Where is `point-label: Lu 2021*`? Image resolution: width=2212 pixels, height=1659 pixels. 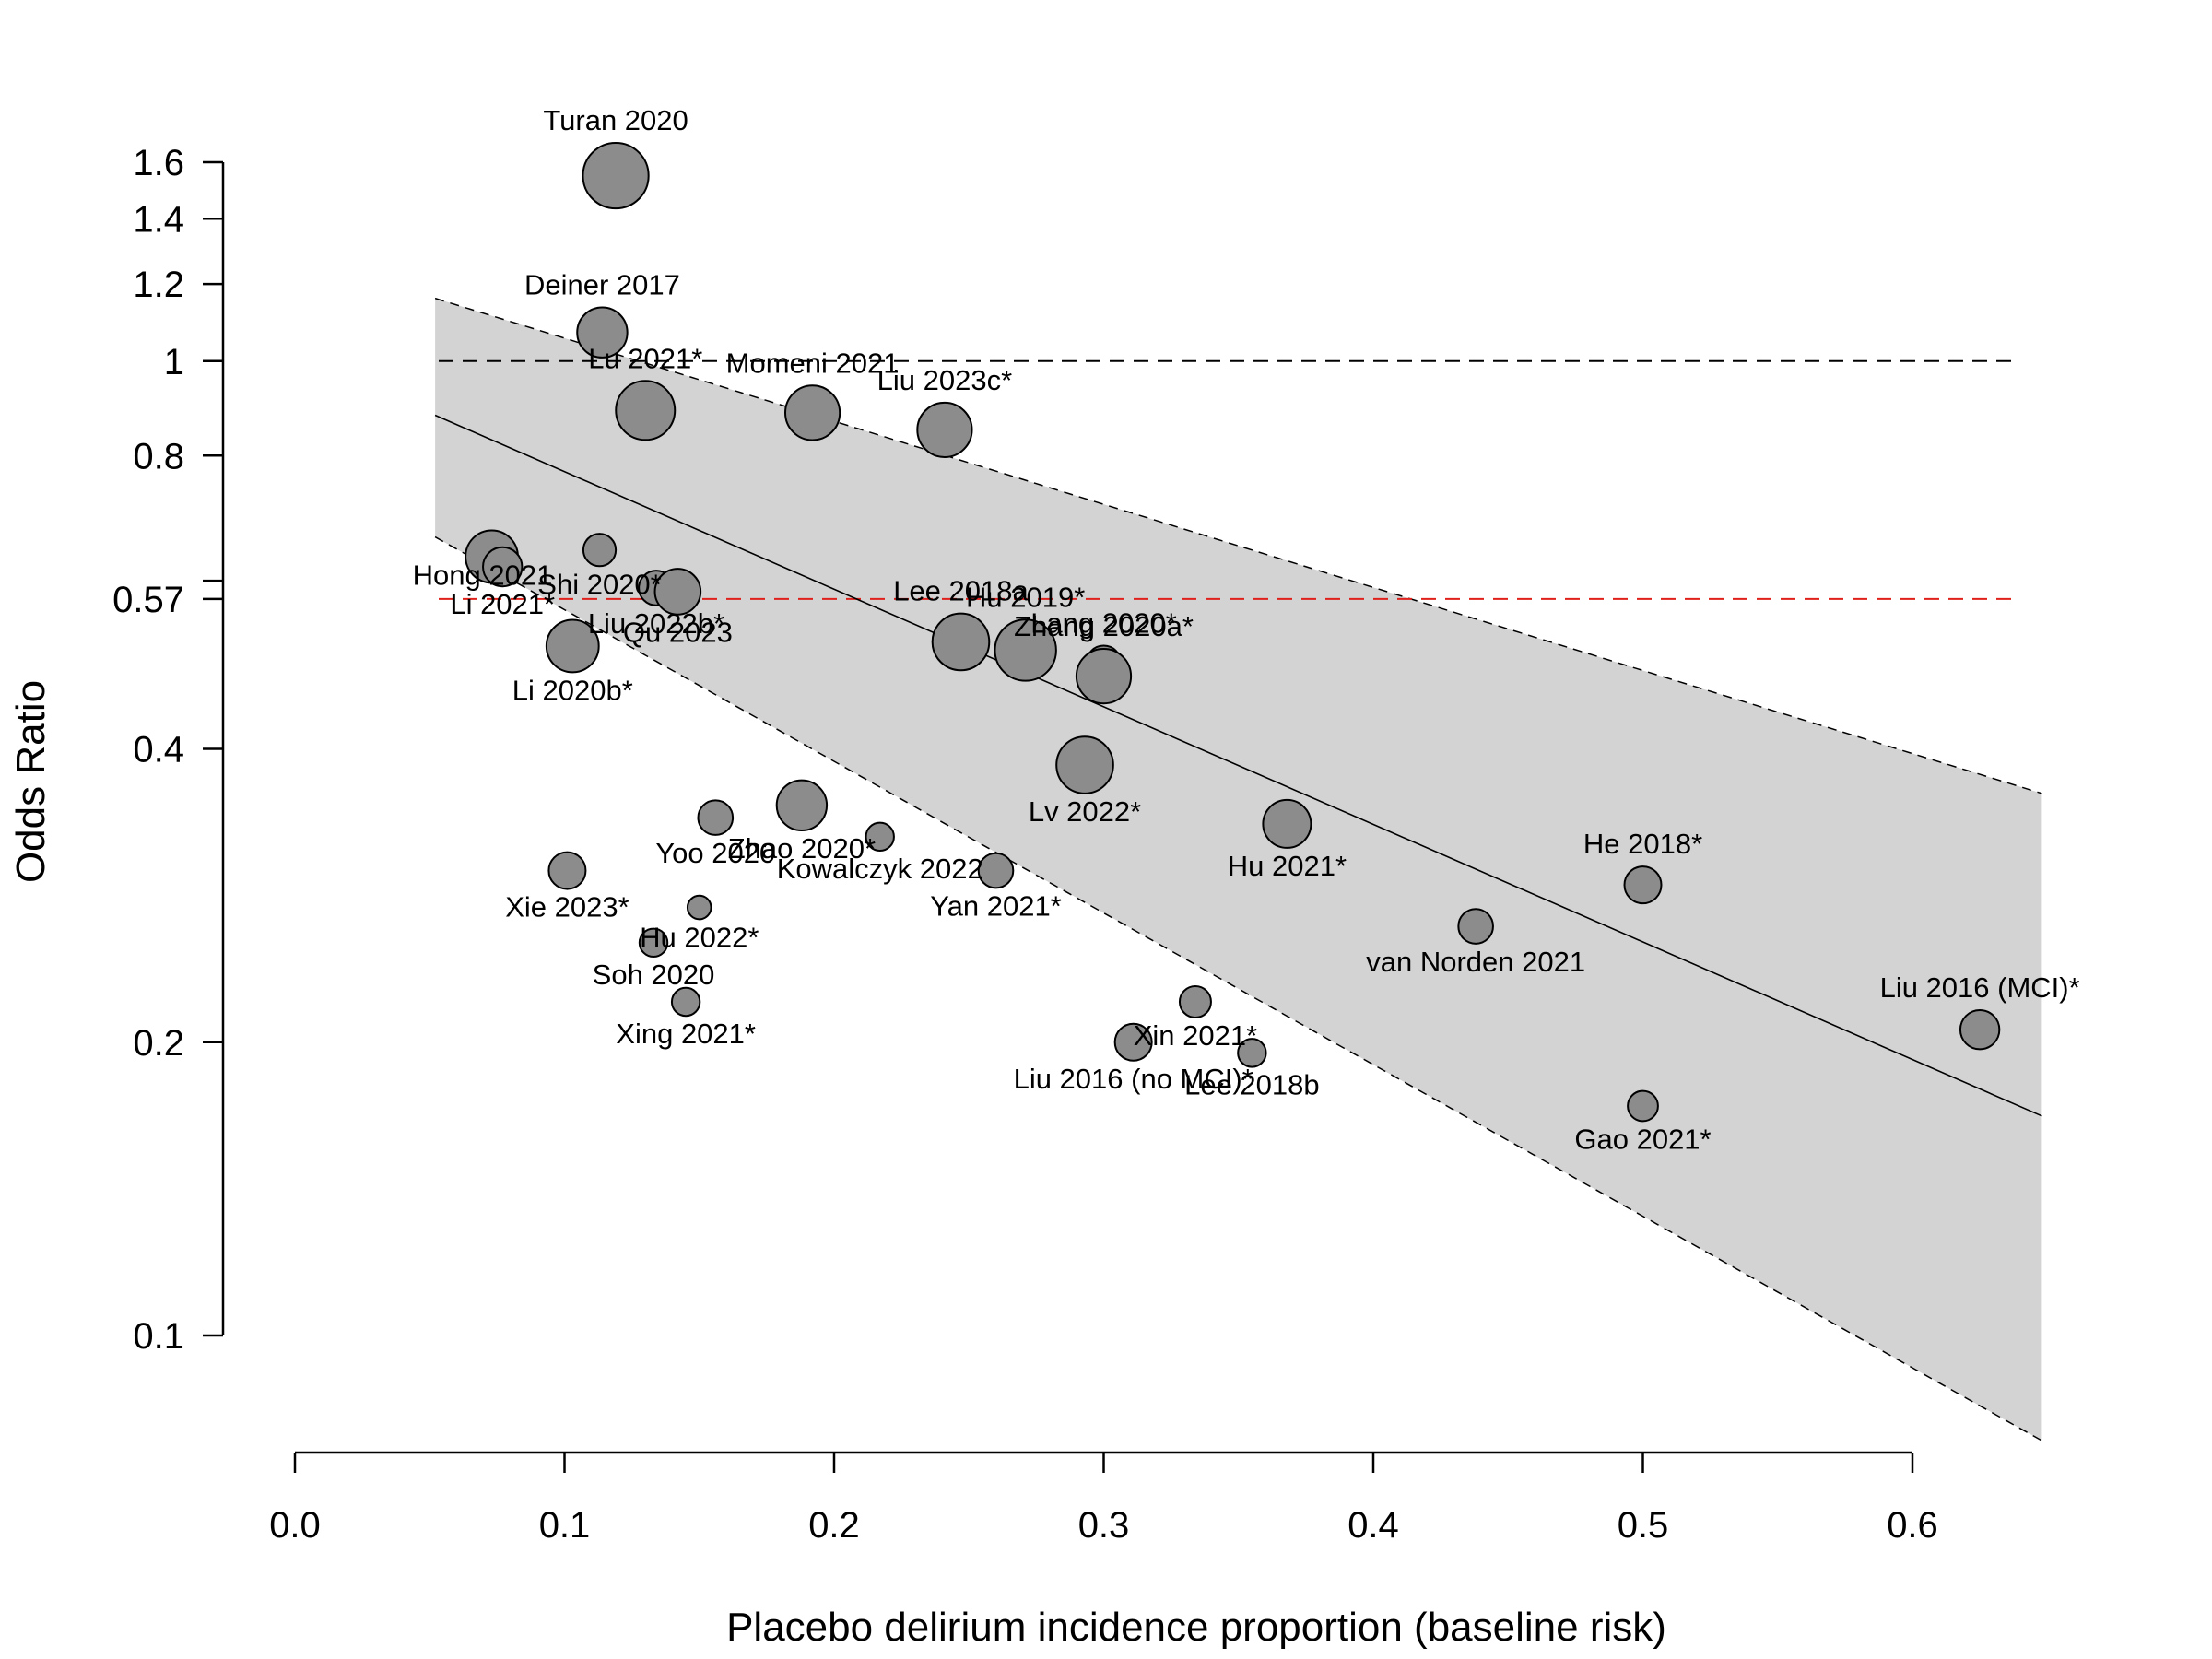 point-label: Lu 2021* is located at coordinates (645, 358).